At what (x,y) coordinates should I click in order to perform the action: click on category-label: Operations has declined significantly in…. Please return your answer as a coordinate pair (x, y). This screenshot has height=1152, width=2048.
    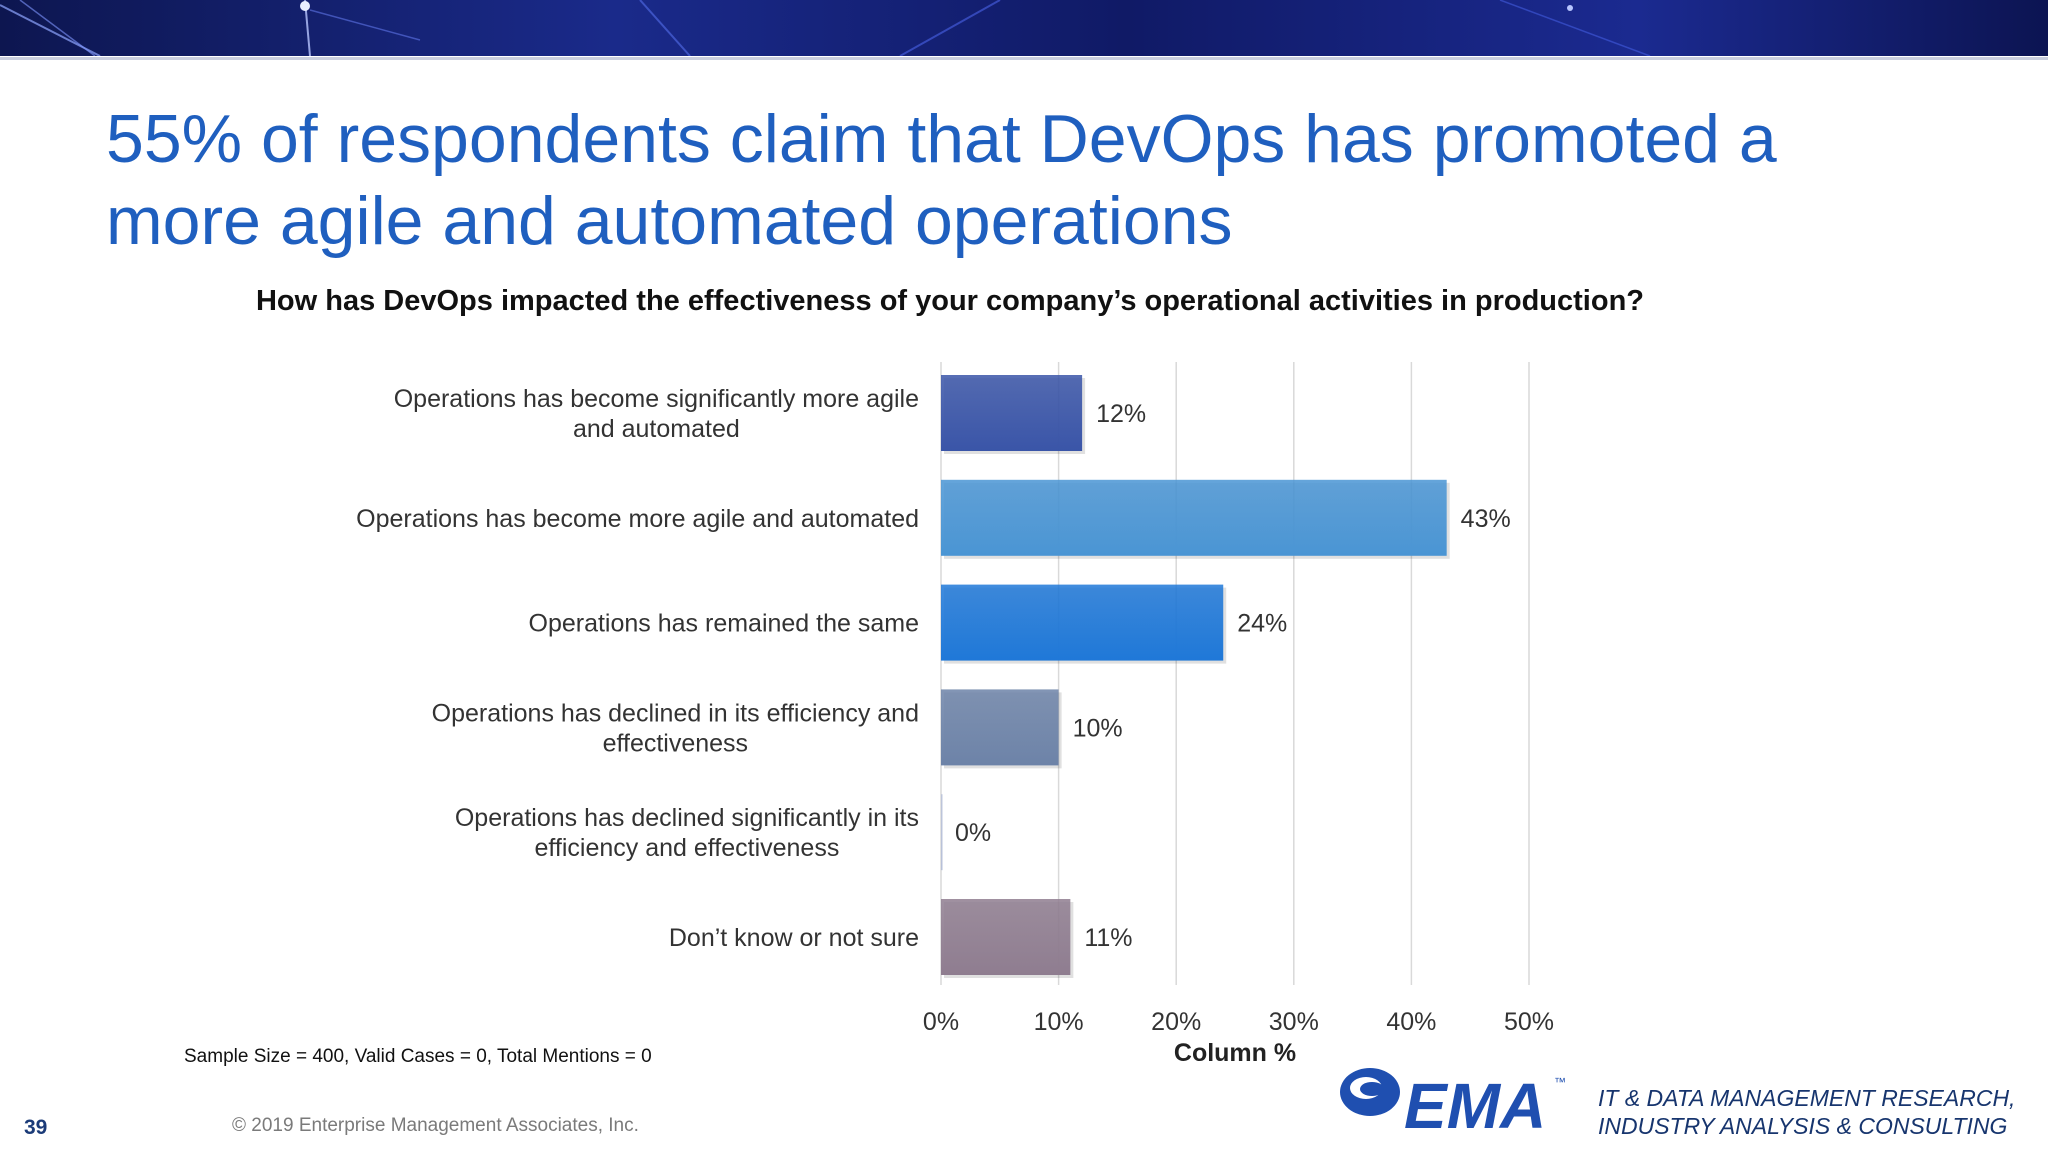
    Looking at the image, I should click on (687, 833).